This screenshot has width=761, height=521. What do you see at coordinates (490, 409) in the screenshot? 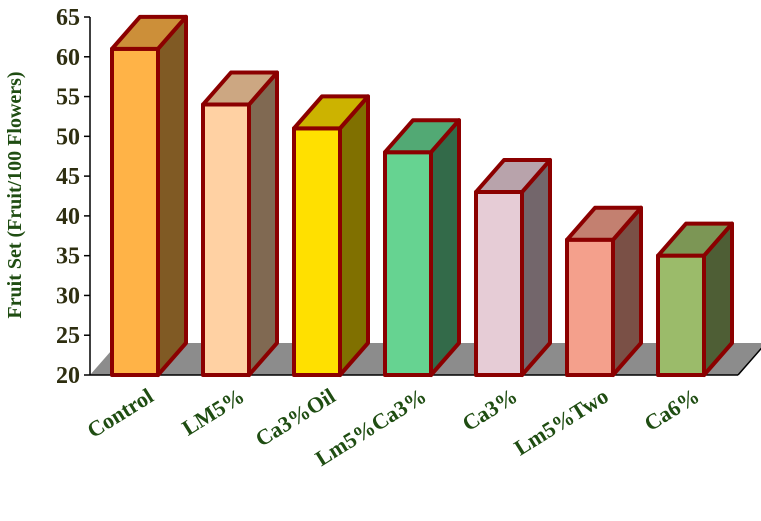
I see `category-label: Ca3%` at bounding box center [490, 409].